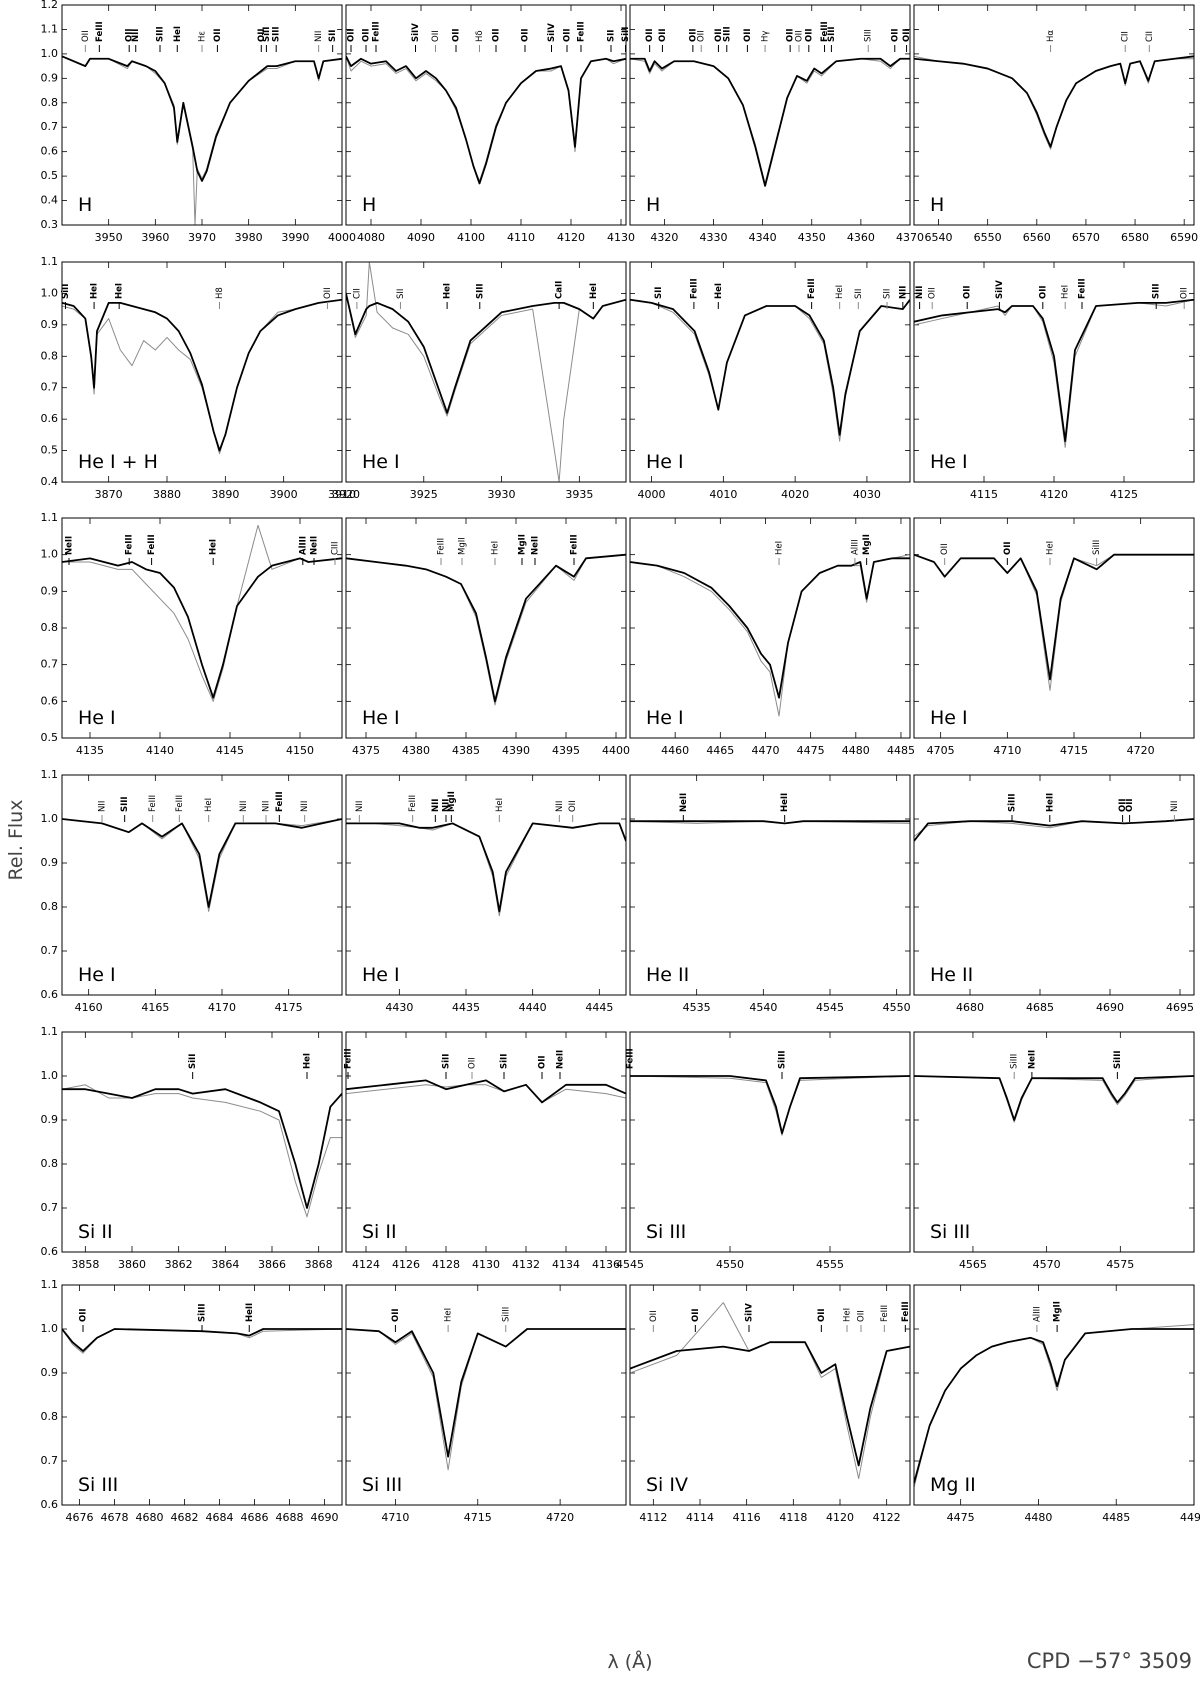  Describe the element at coordinates (185, 1517) in the screenshot. I see `x-tick-label: 4682` at that location.